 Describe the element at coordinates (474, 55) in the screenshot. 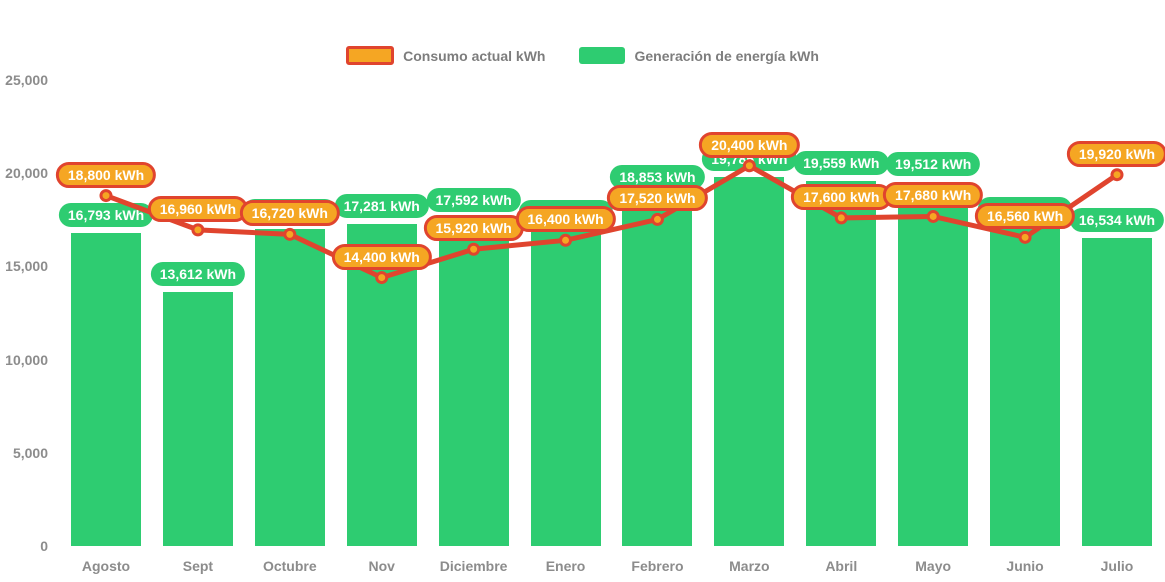

I see `legend-label-consumo: Consumo actual kWh` at that location.